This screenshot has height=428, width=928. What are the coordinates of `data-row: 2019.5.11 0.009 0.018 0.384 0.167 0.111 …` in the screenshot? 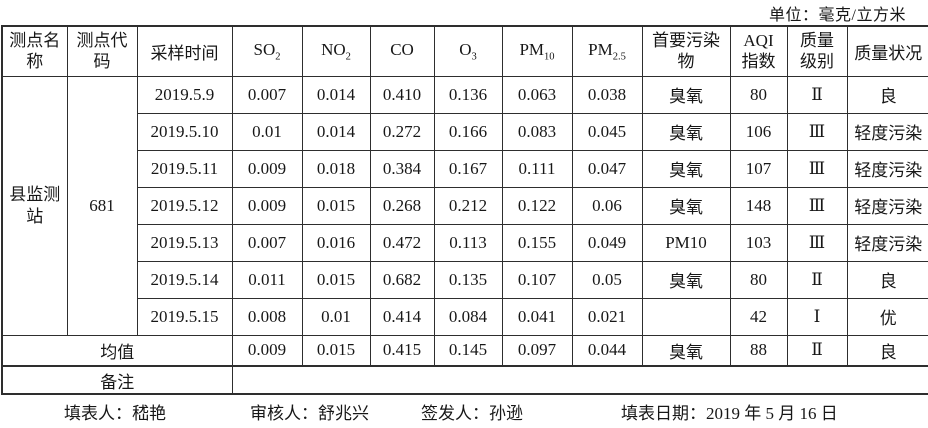 It's located at (465, 168).